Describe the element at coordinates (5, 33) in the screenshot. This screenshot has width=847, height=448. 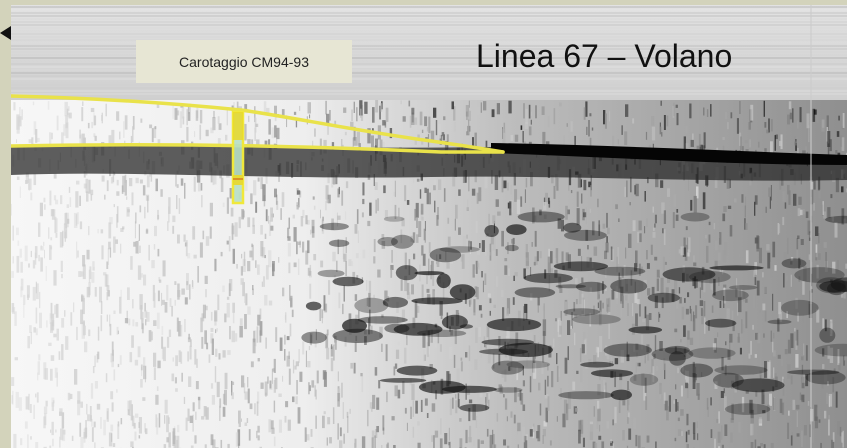
I see `corner-arrow-icon` at that location.